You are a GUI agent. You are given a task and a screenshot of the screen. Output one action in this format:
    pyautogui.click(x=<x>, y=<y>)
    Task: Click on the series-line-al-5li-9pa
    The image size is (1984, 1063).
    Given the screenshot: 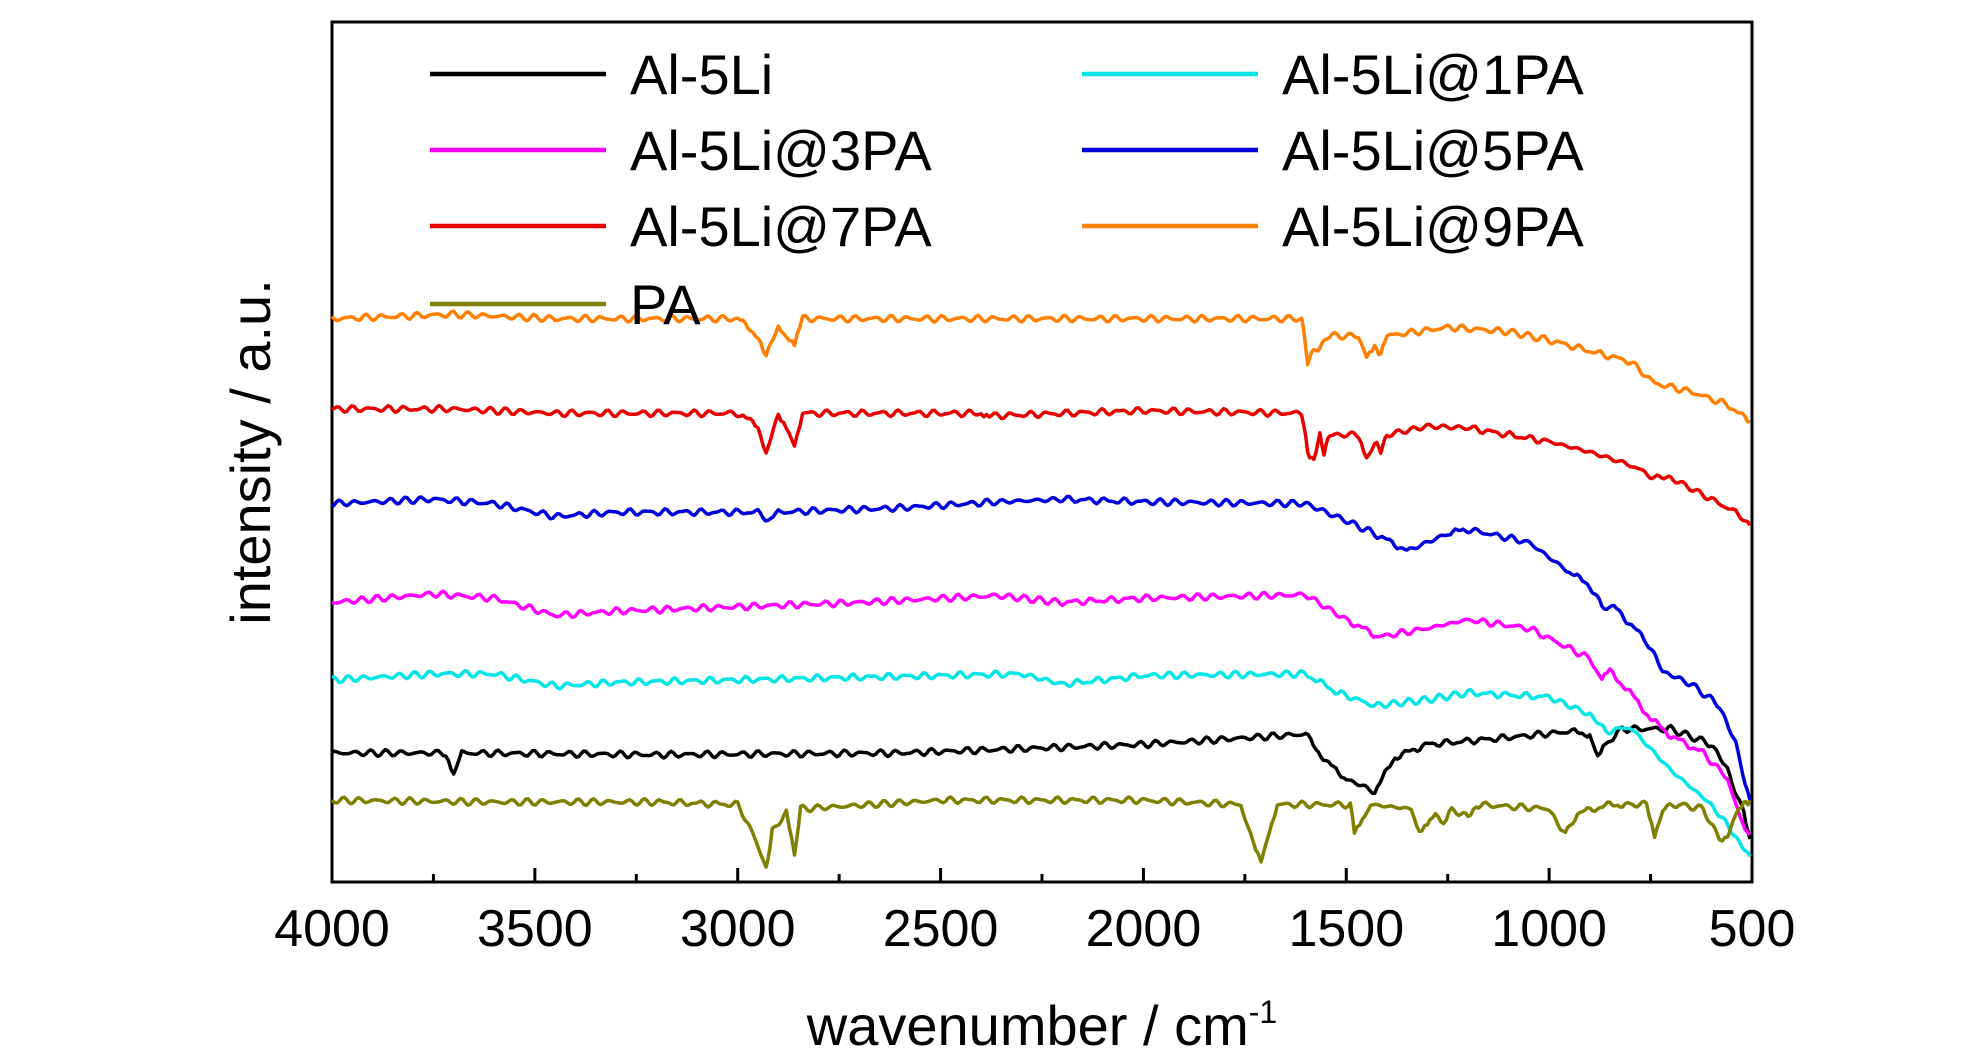 What is the action you would take?
    pyautogui.click(x=1040, y=366)
    